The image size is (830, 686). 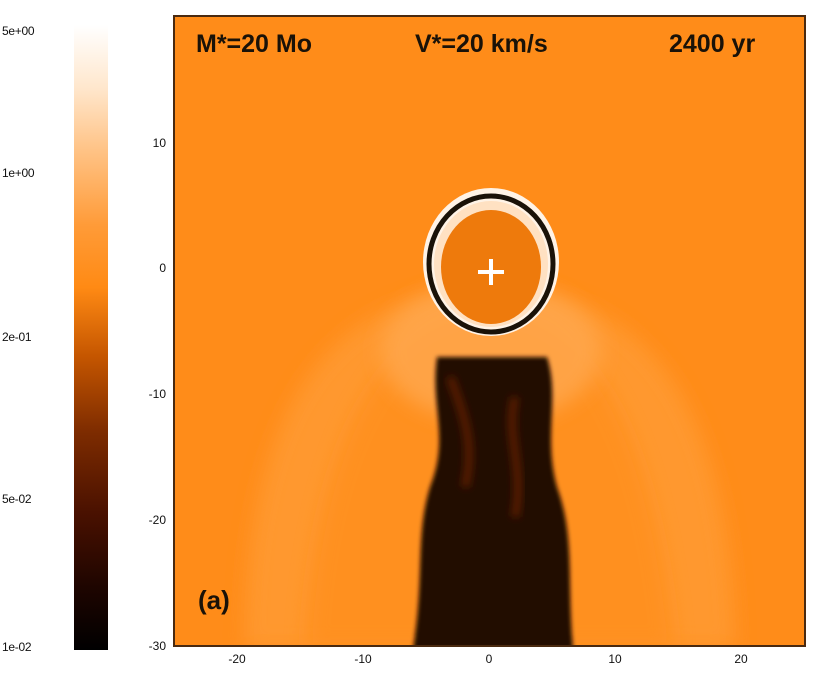 What do you see at coordinates (157, 394) in the screenshot?
I see `y-tick: -10` at bounding box center [157, 394].